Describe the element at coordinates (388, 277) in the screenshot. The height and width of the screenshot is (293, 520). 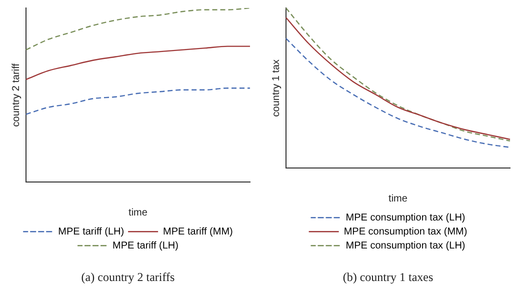
I see `text: (b) country 1 taxes` at that location.